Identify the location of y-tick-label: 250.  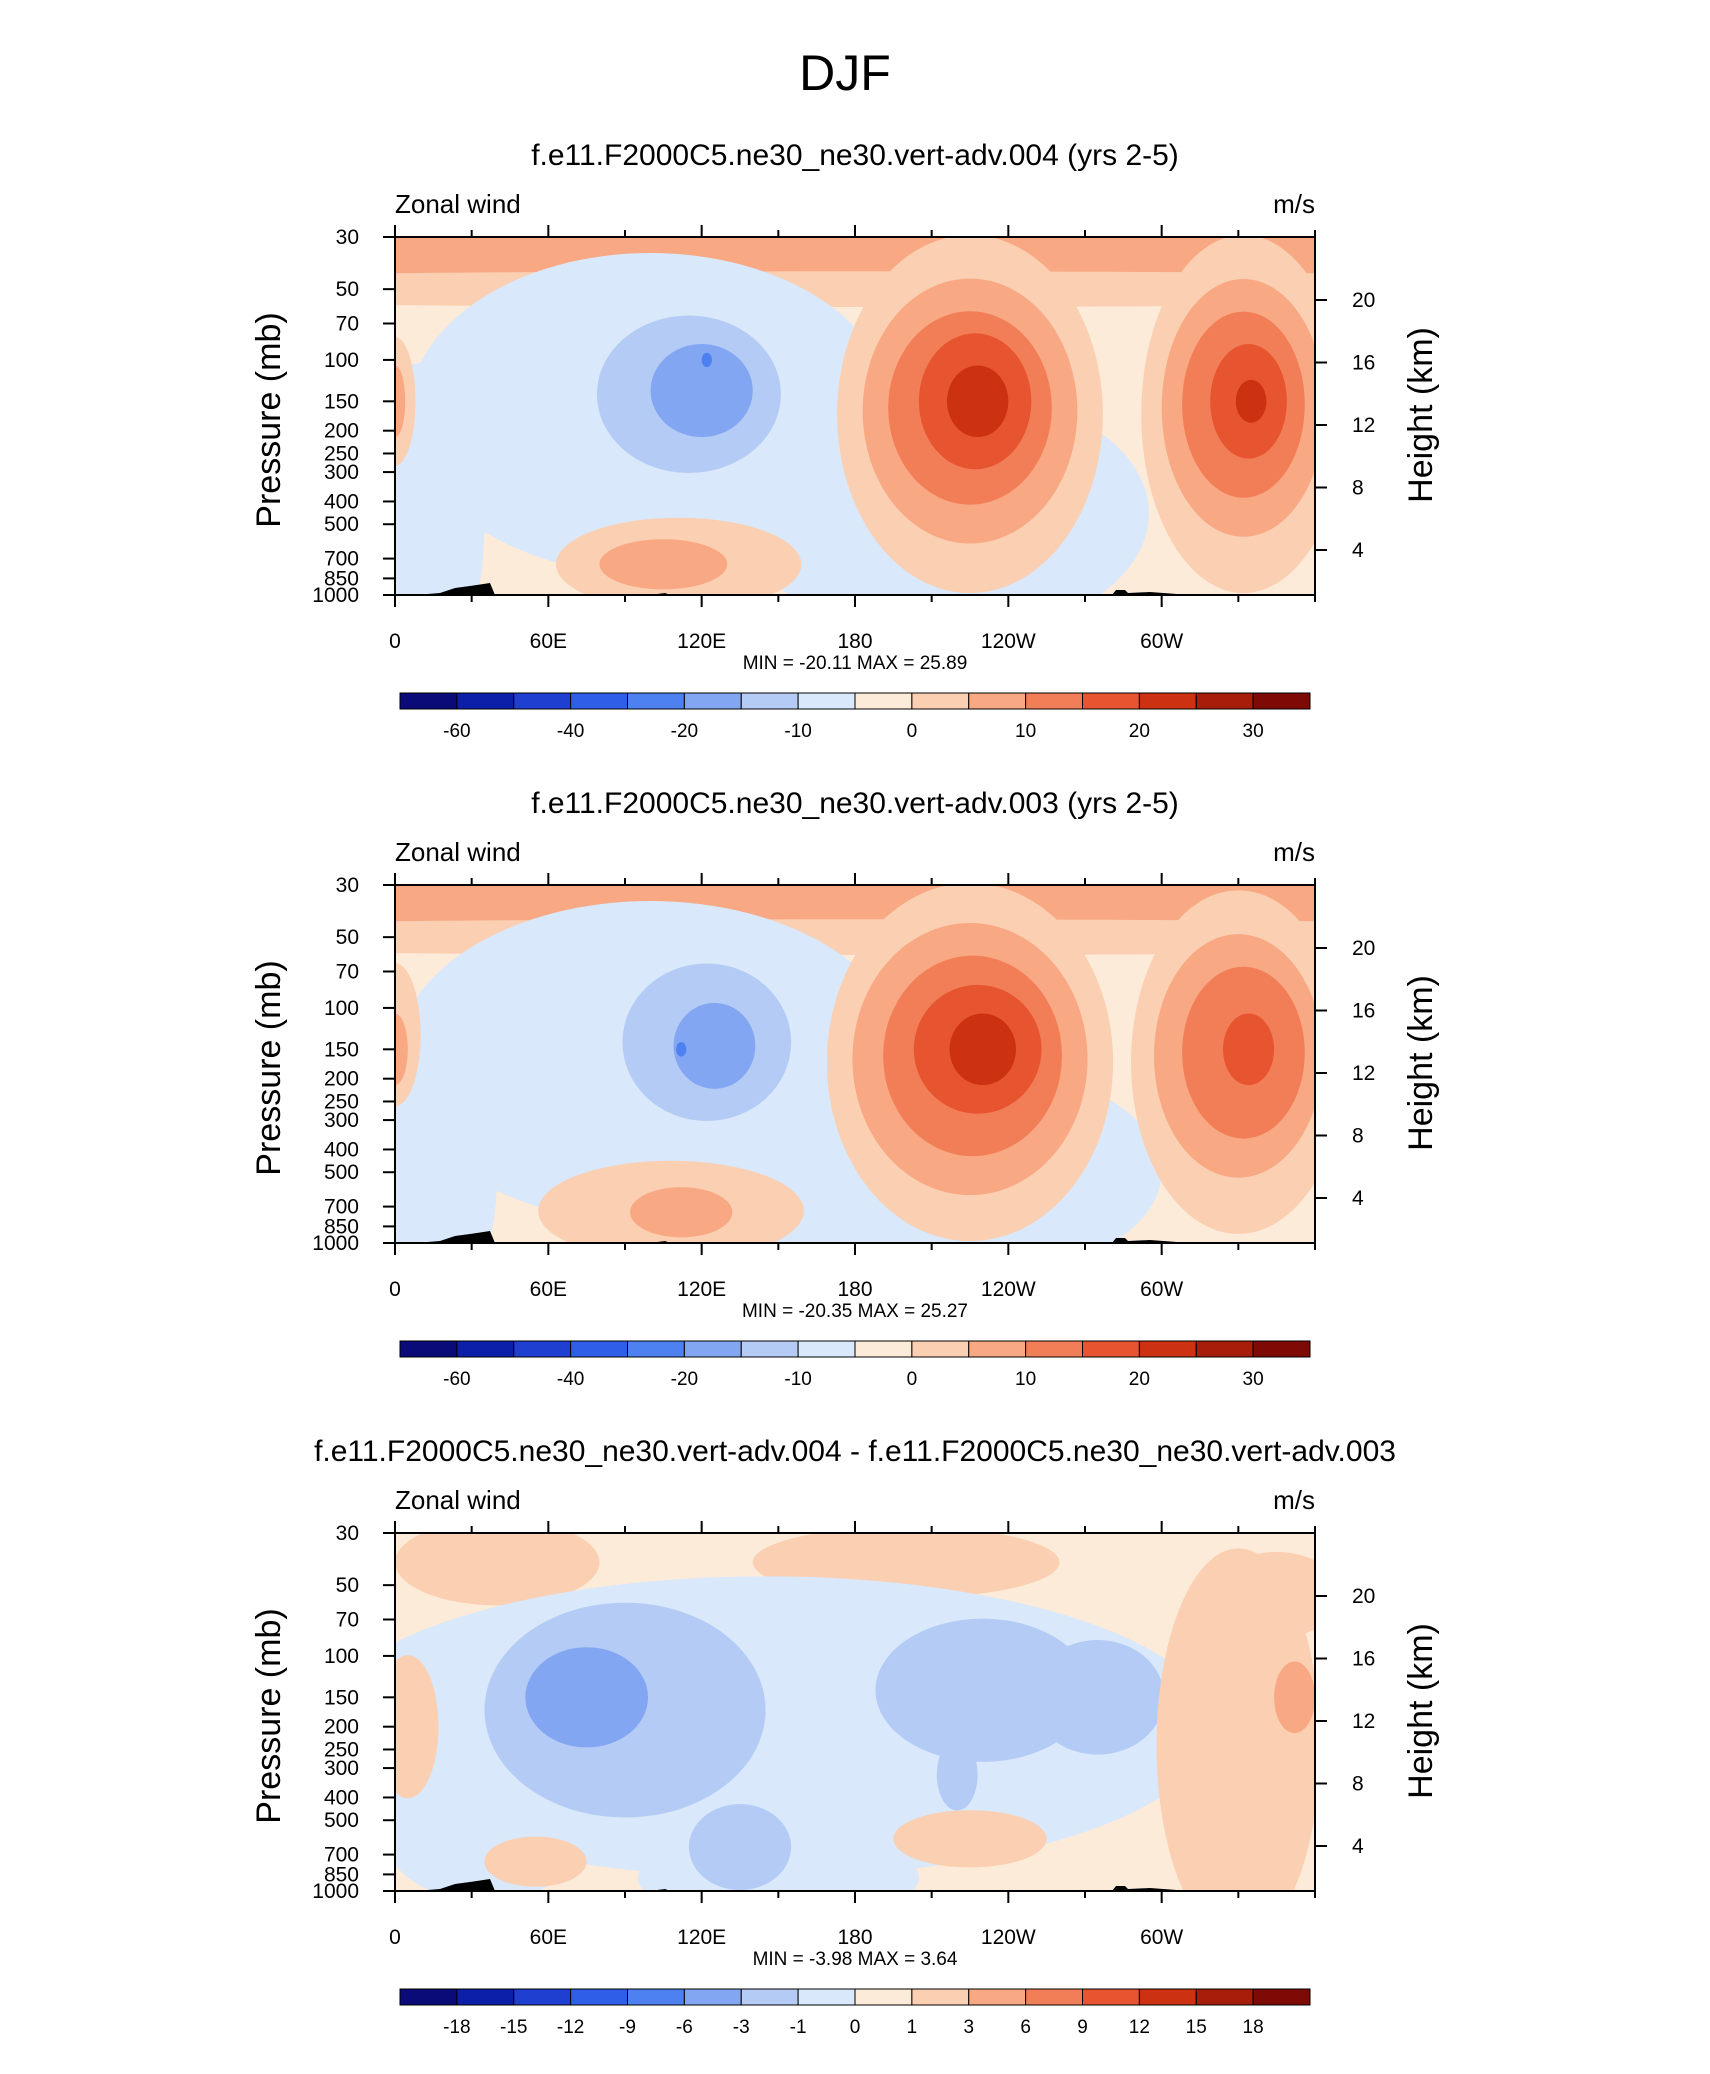
(341, 1101).